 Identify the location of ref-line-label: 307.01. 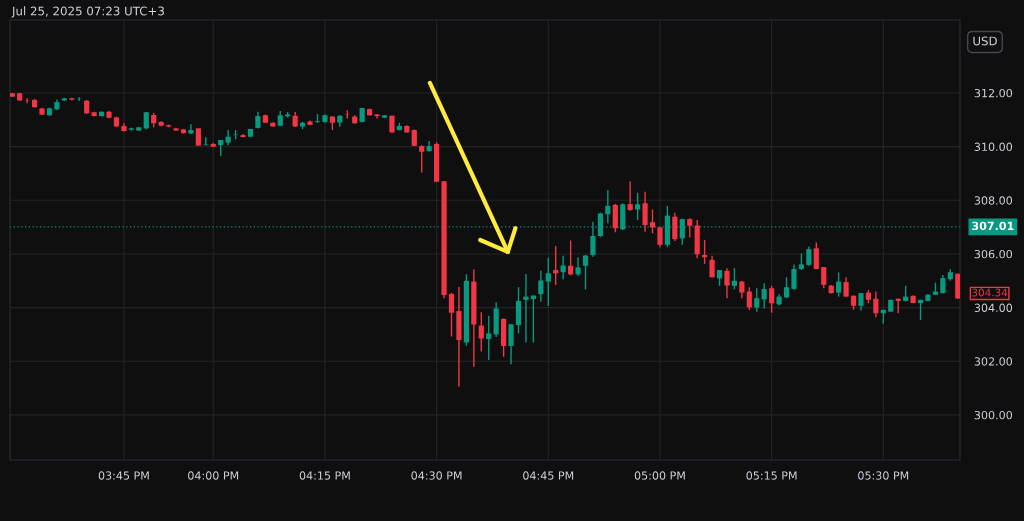
(993, 226).